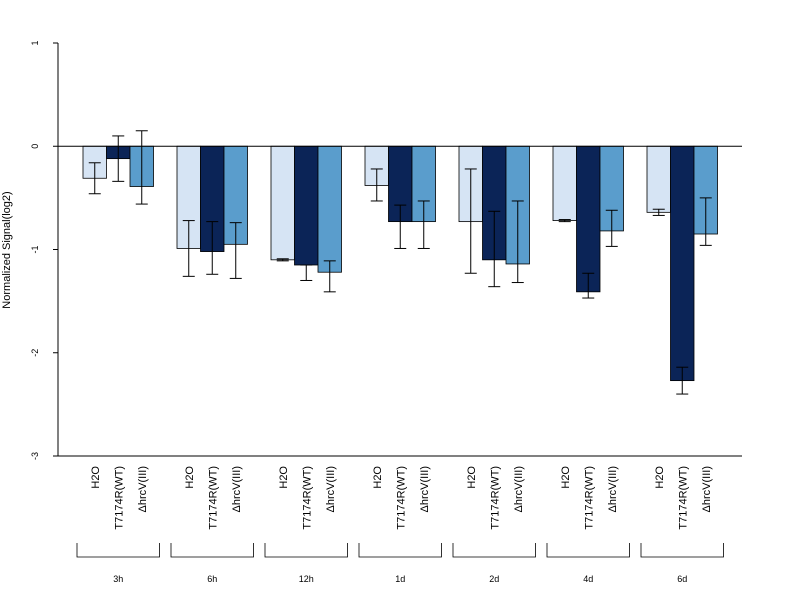 This screenshot has height=600, width=800. What do you see at coordinates (400, 579) in the screenshot?
I see `group-label: 1d` at bounding box center [400, 579].